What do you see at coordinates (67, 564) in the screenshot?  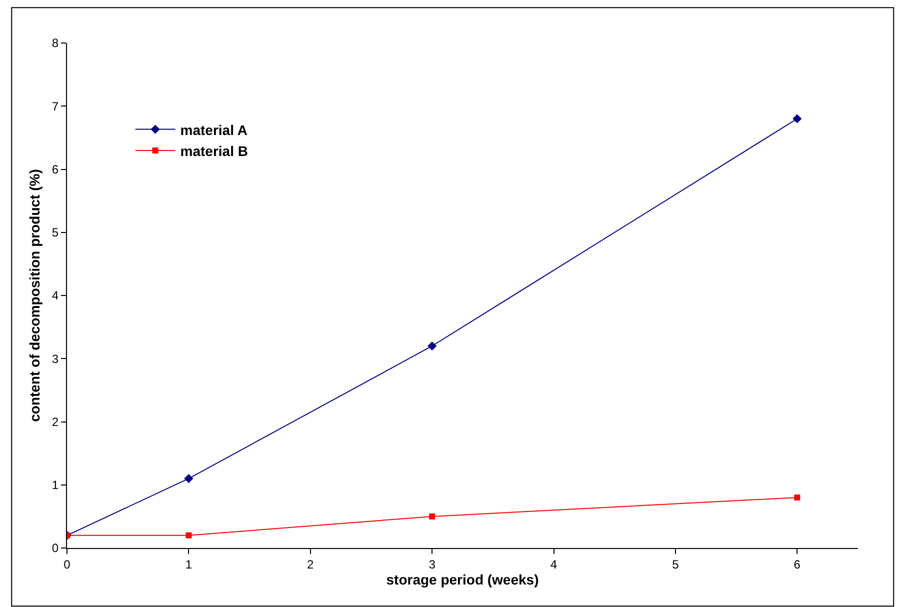 I see `x-tick-label: 0` at bounding box center [67, 564].